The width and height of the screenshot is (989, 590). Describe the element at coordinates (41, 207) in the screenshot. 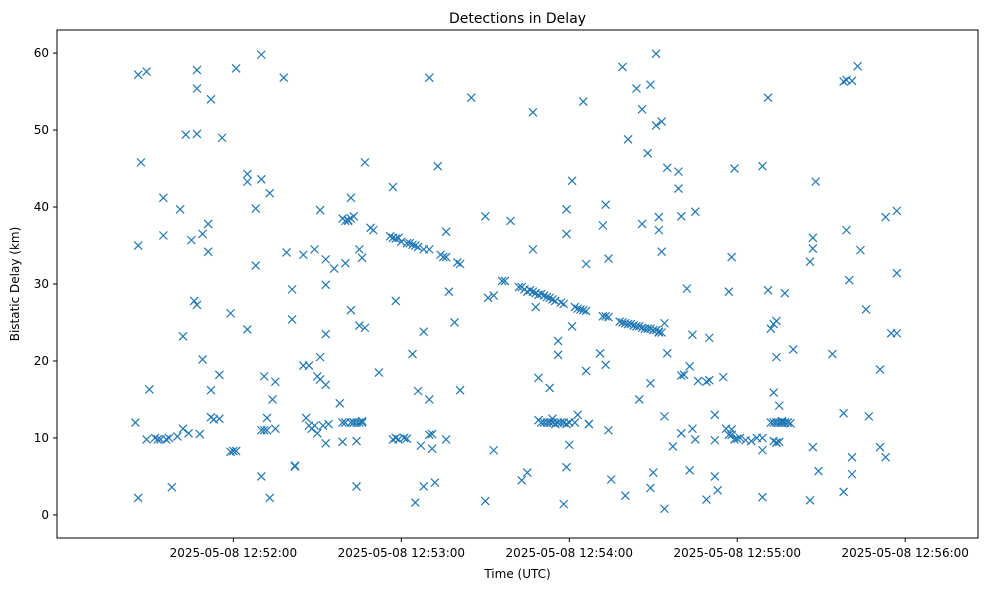

I see `y-tick-label: 40` at that location.